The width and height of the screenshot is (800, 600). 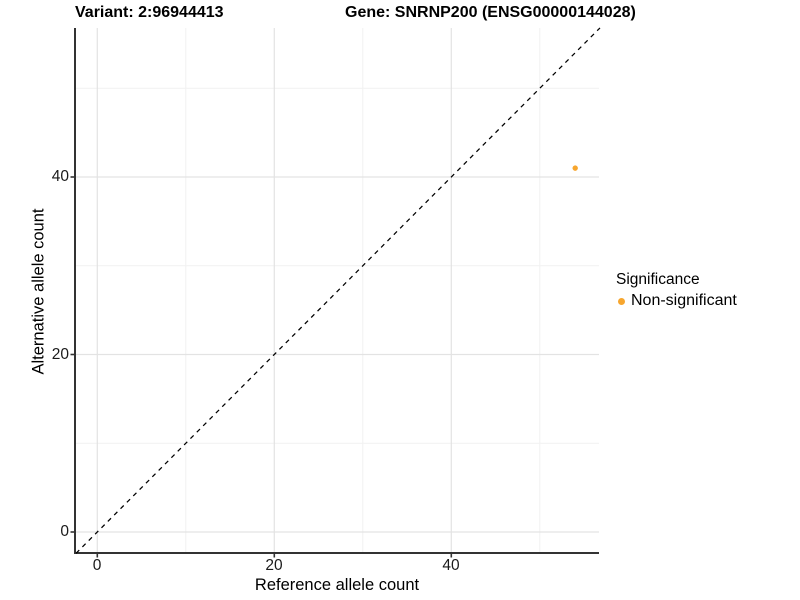 What do you see at coordinates (676, 290) in the screenshot?
I see `legend: Significance Non-significant` at bounding box center [676, 290].